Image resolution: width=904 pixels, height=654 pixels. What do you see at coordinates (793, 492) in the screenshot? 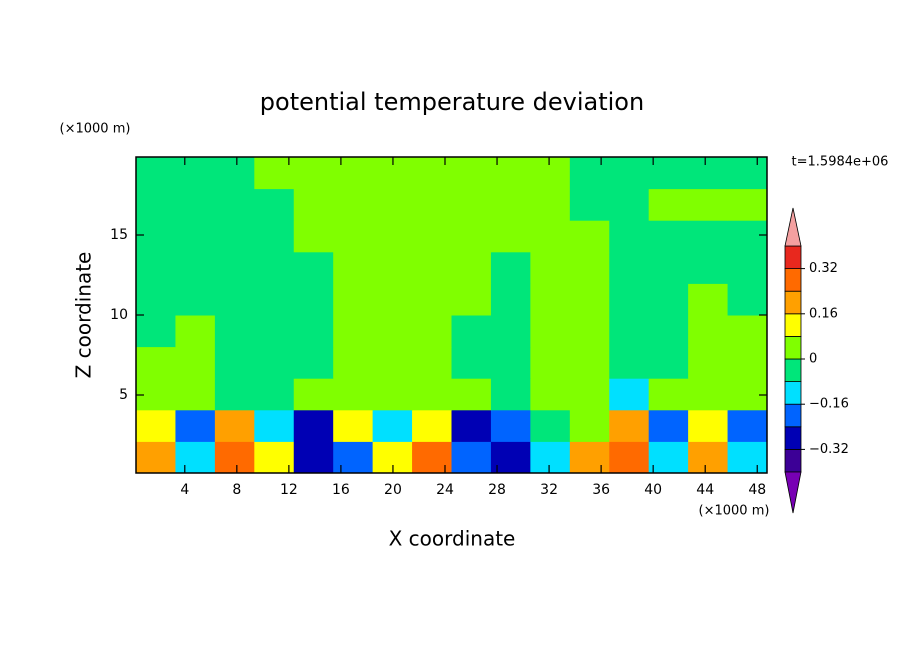
I see `colorbar-under` at bounding box center [793, 492].